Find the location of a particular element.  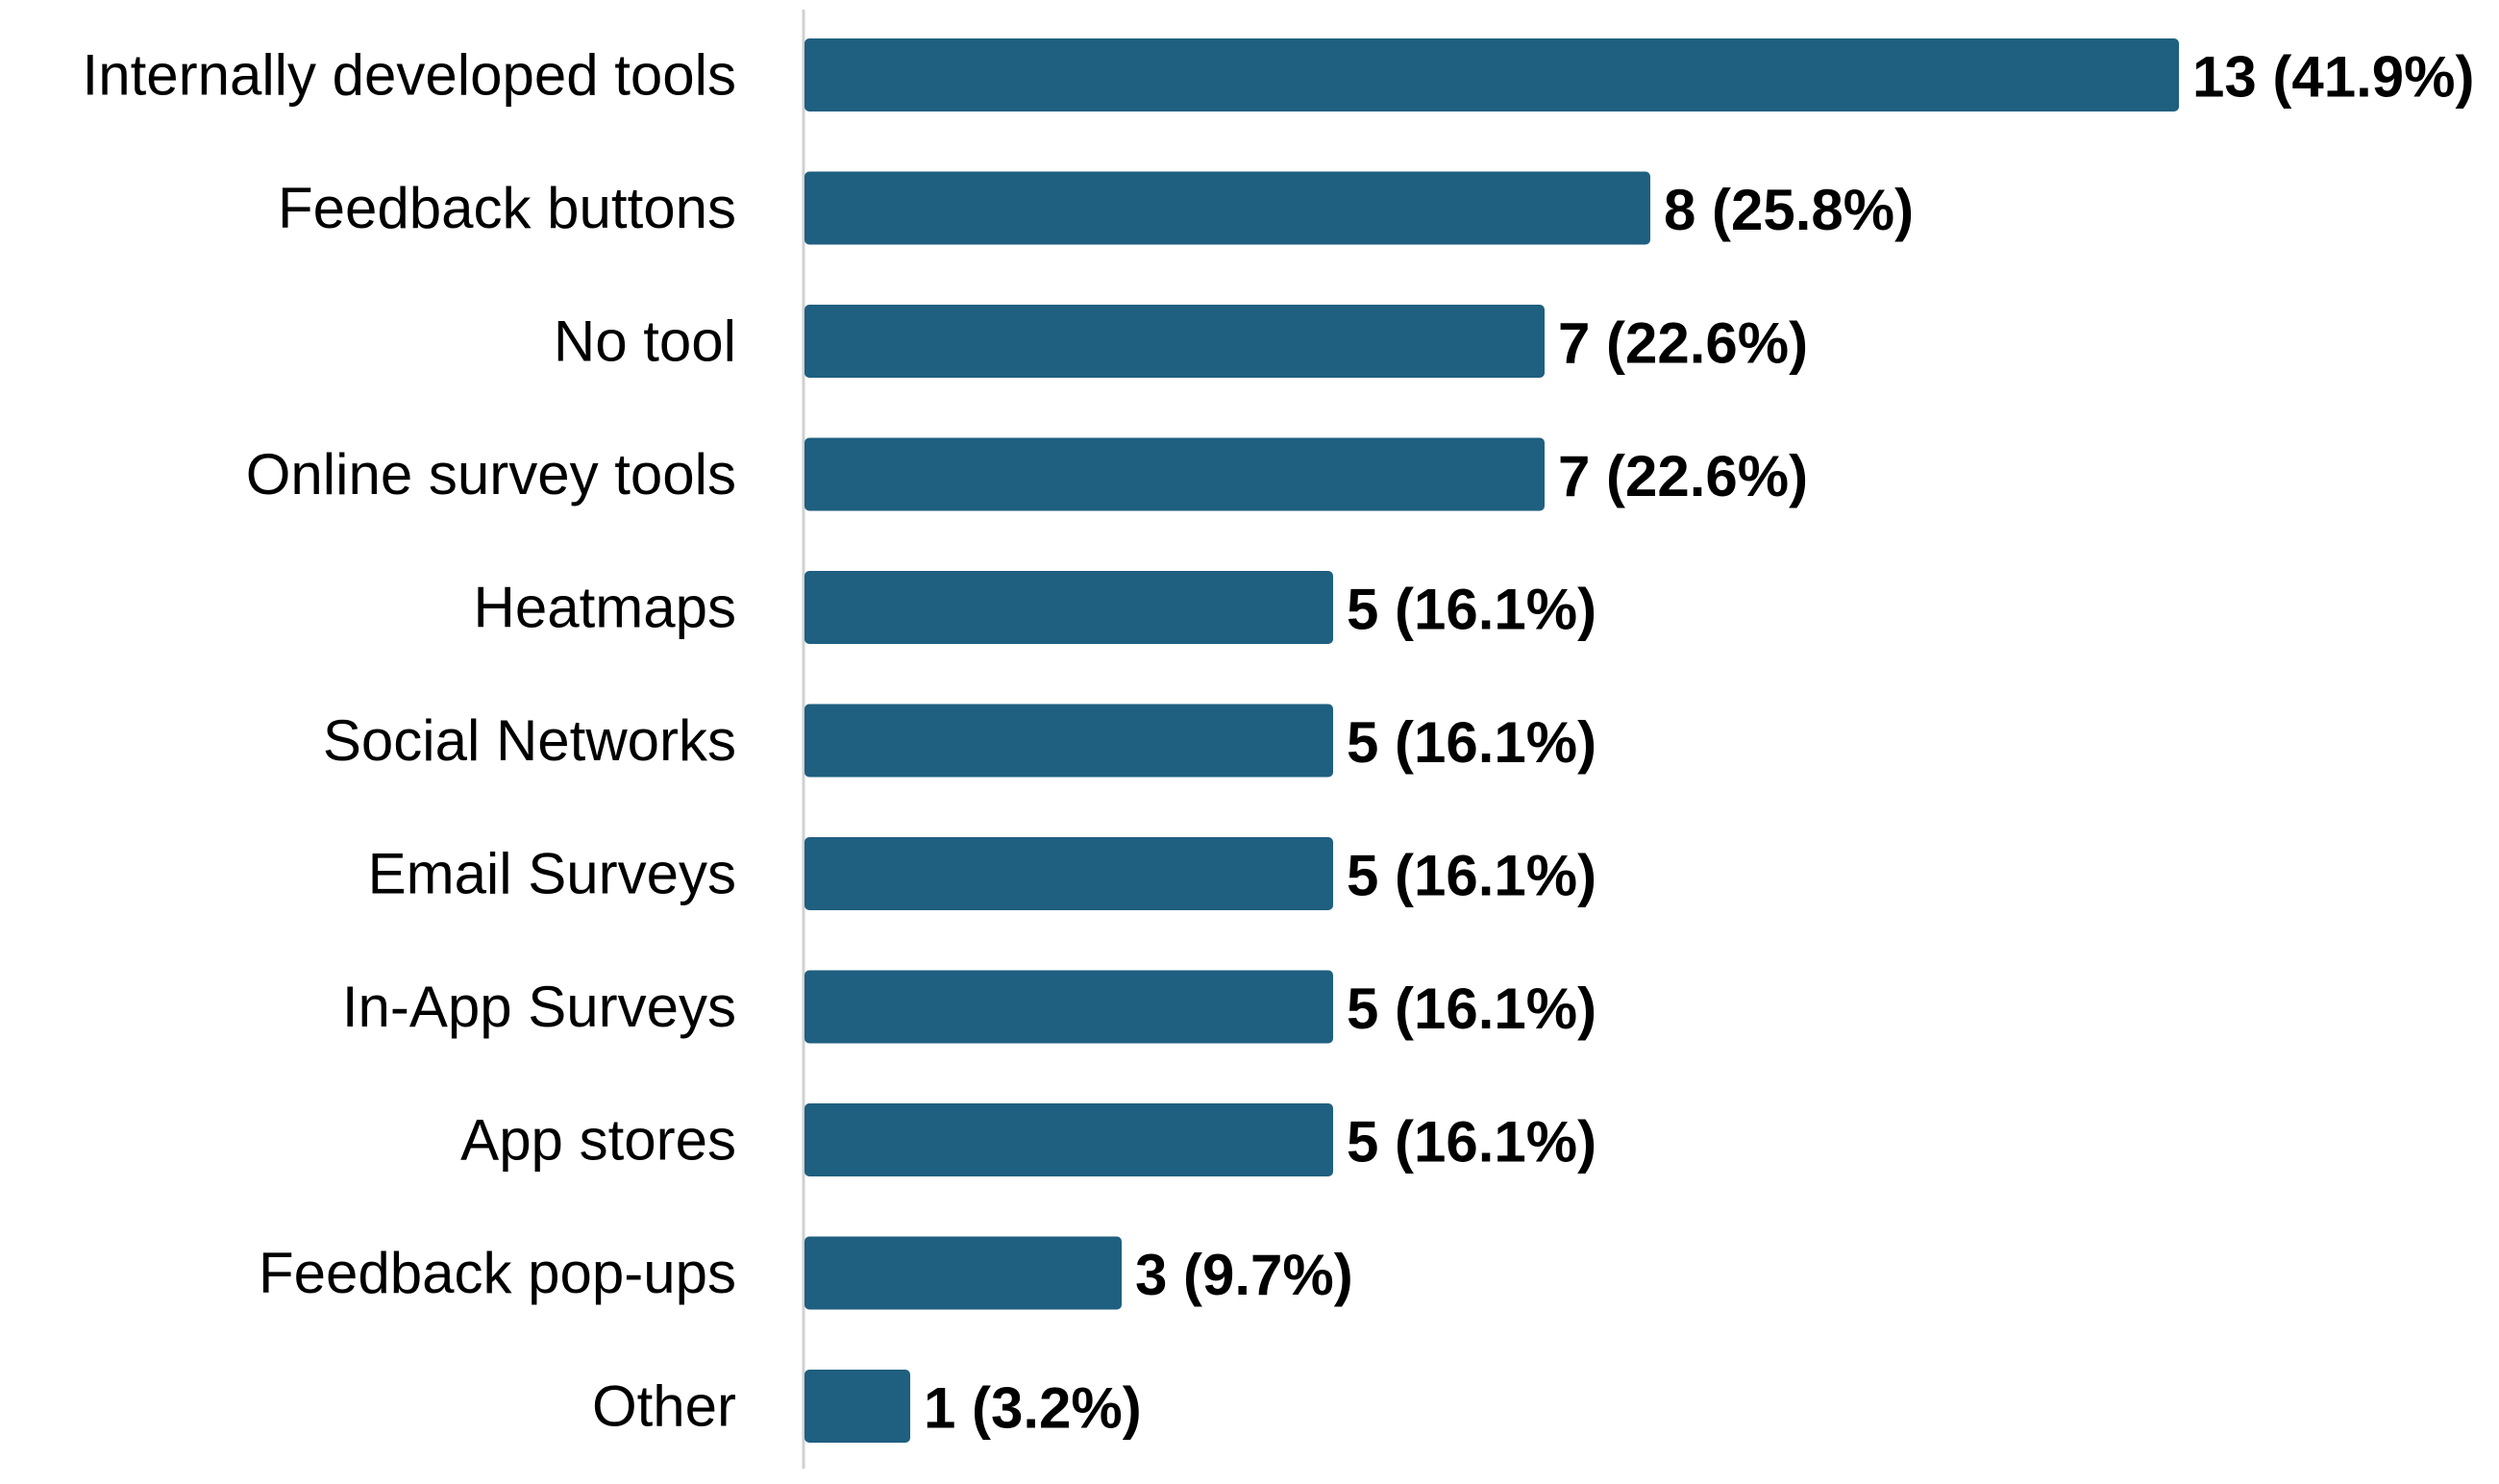

category-label-social-networks: Social Networks is located at coordinates (529, 740).